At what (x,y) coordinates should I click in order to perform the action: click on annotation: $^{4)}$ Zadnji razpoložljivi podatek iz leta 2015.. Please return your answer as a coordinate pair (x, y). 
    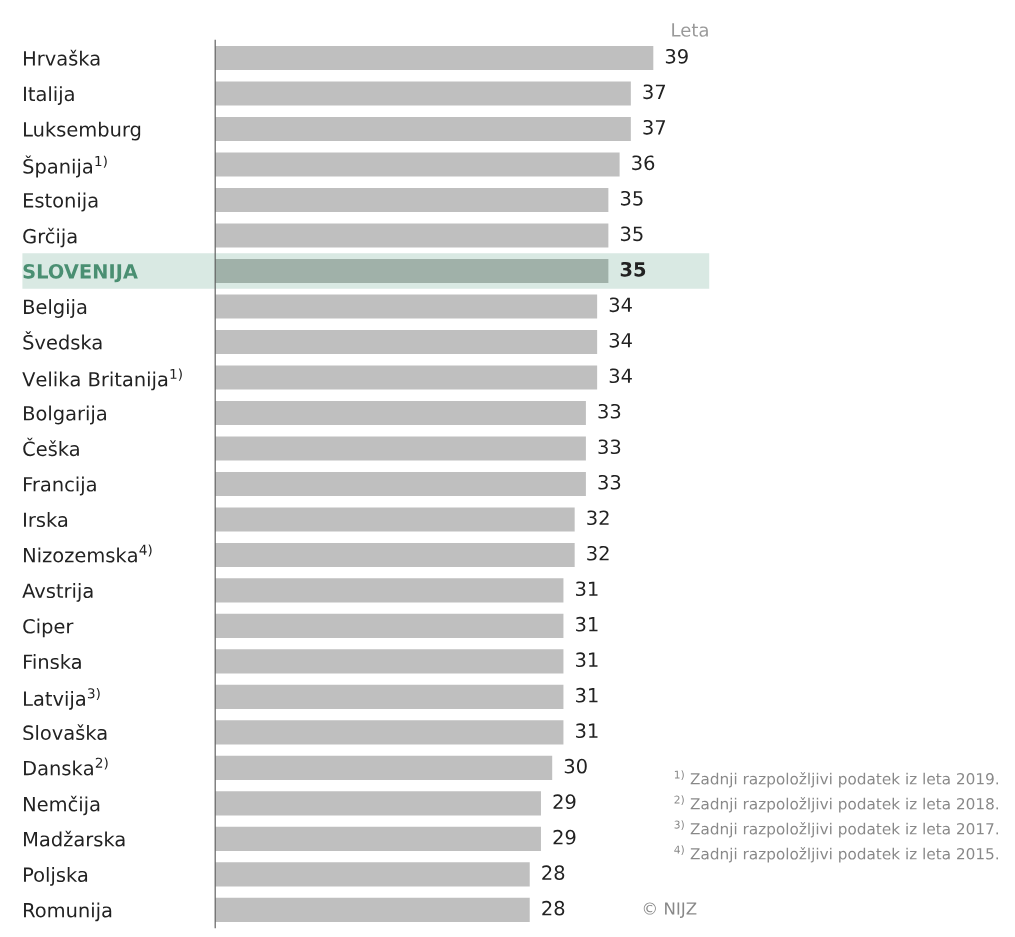
    Looking at the image, I should click on (836, 854).